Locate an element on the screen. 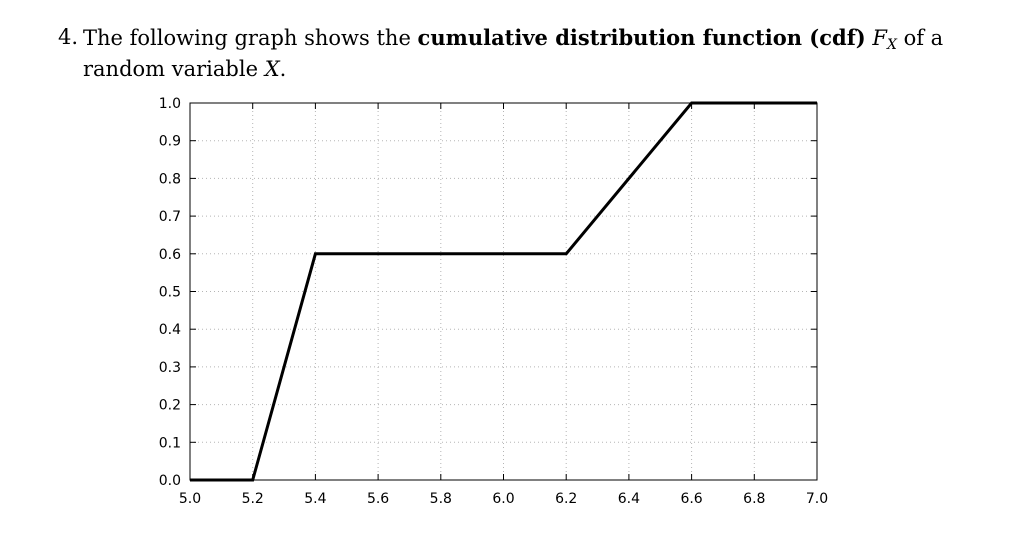  y-tick-label: 0.3 is located at coordinates (170, 368).